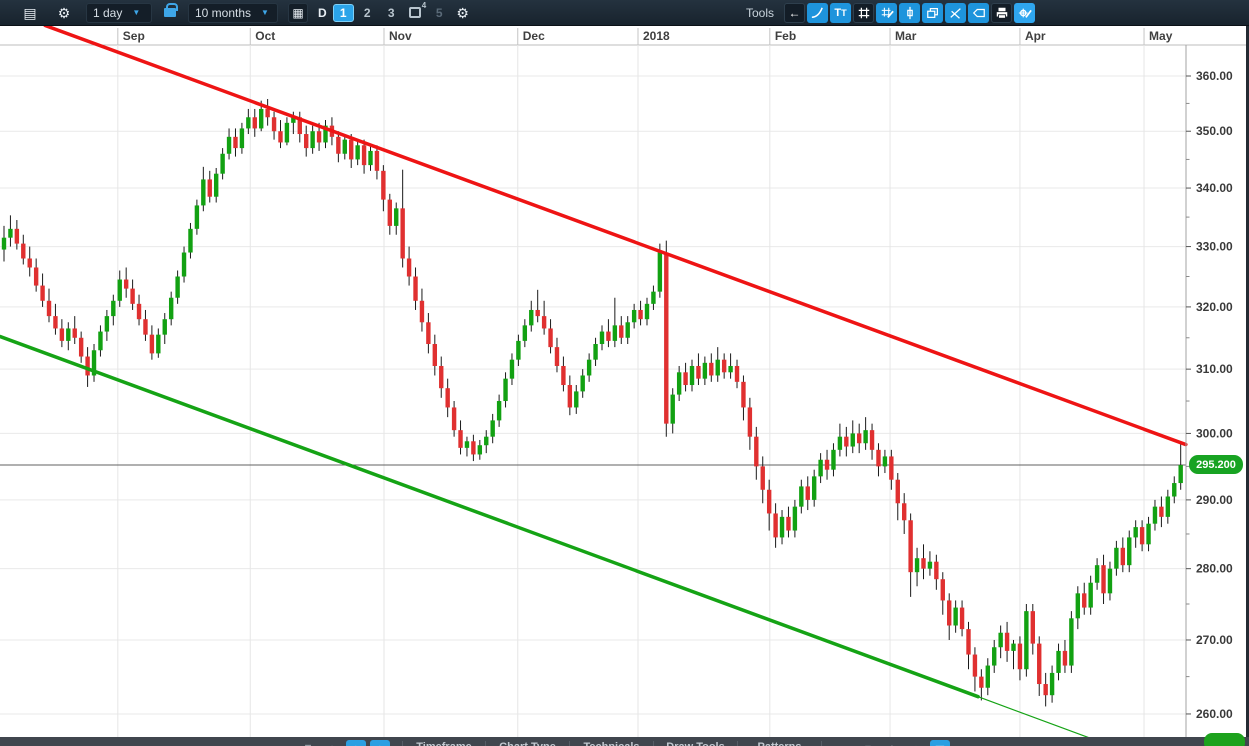 This screenshot has height=746, width=1249. I want to click on tab-chart-type: Chart Type, so click(528, 743).